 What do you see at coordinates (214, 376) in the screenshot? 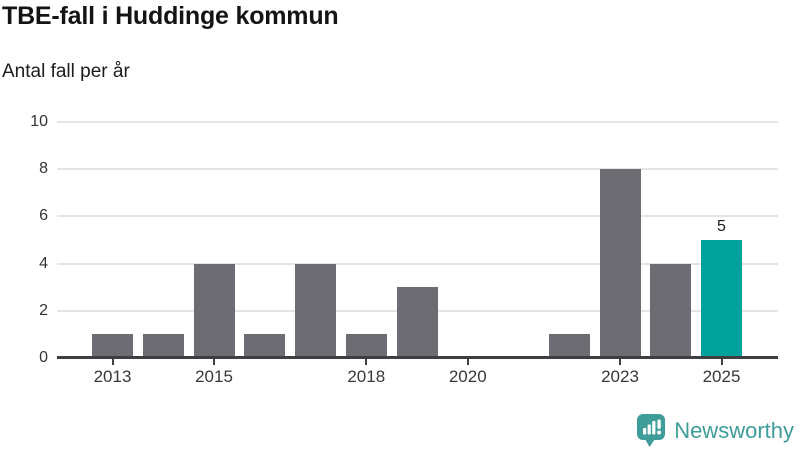
I see `x-axis-label: 2015` at bounding box center [214, 376].